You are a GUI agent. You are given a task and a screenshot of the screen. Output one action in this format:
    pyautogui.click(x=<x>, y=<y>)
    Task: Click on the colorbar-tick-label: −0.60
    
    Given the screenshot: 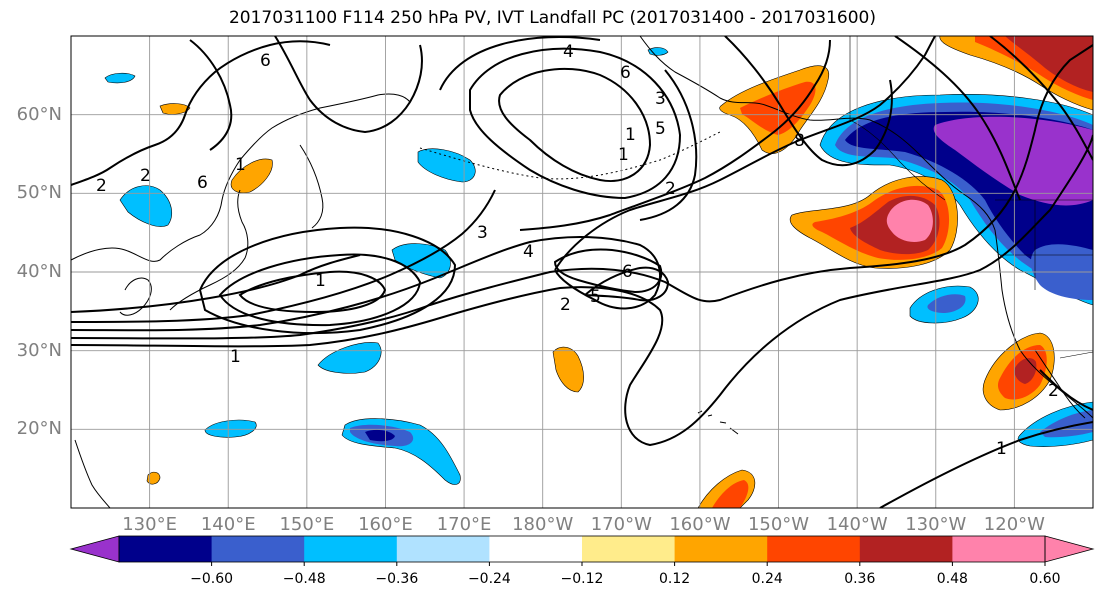 What is the action you would take?
    pyautogui.click(x=212, y=579)
    